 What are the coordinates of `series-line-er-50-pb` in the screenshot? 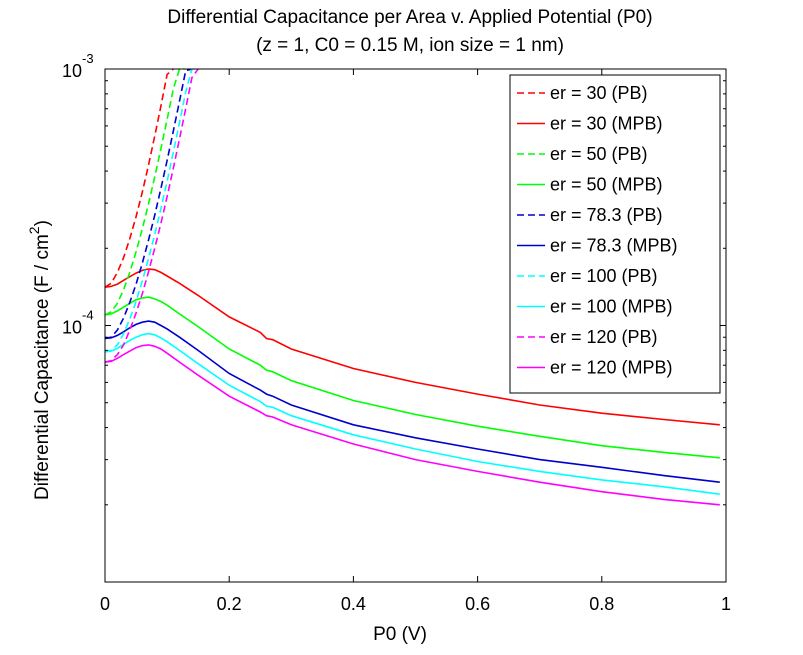 It's located at (145, 192).